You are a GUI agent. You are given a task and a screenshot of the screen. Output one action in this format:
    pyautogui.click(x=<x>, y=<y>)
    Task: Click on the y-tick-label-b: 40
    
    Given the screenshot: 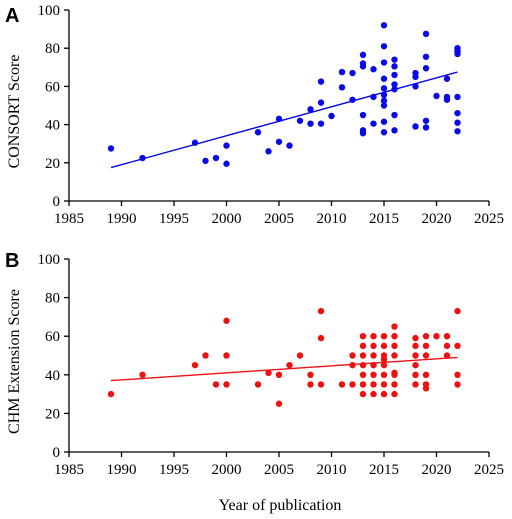 What is the action you would take?
    pyautogui.click(x=52, y=376)
    